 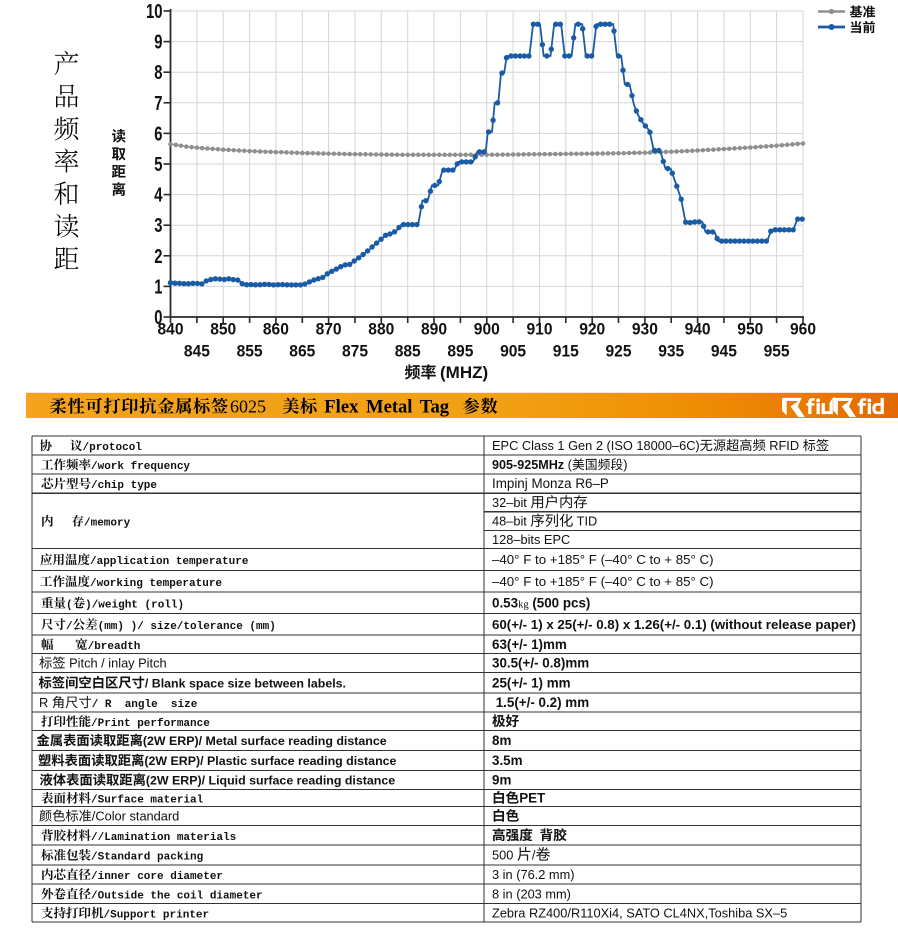 What do you see at coordinates (504, 855) in the screenshot?
I see `svg-text: 500` at bounding box center [504, 855].